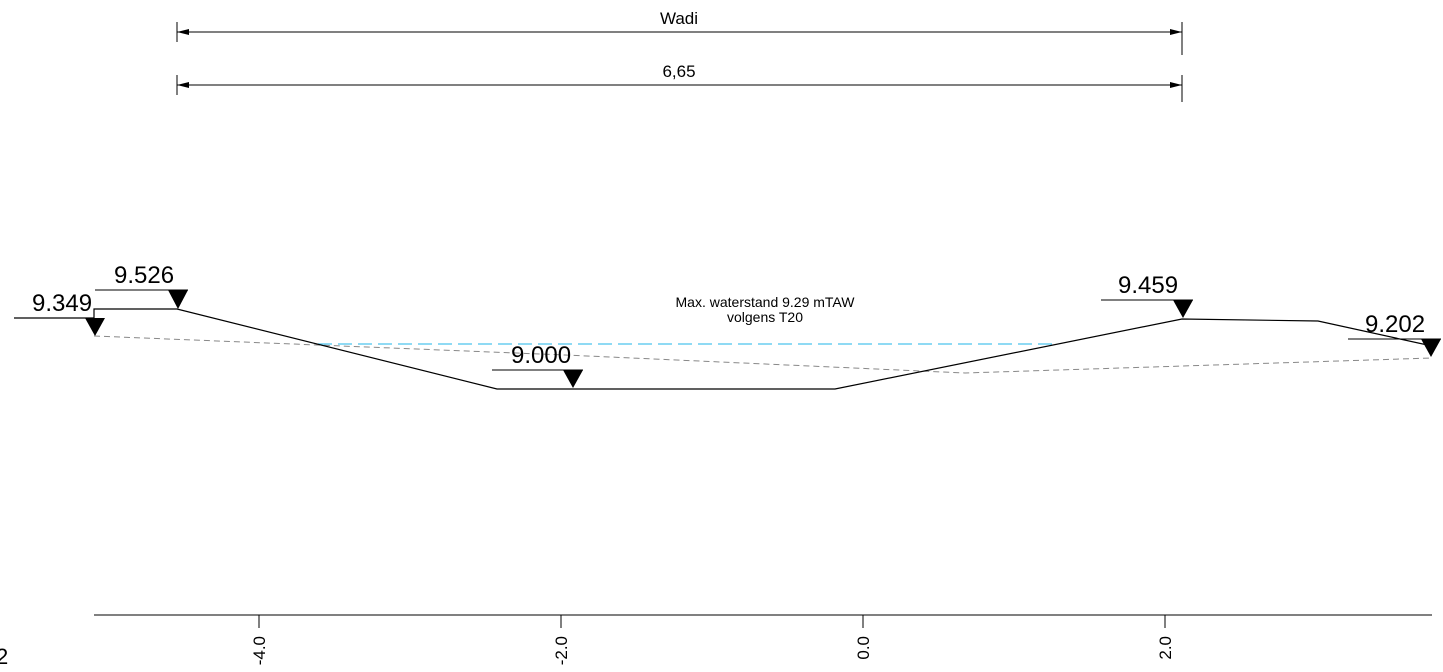 This screenshot has width=1443, height=672. What do you see at coordinates (1148, 285) in the screenshot?
I see `level-label-right-top-bank: 9.459` at bounding box center [1148, 285].